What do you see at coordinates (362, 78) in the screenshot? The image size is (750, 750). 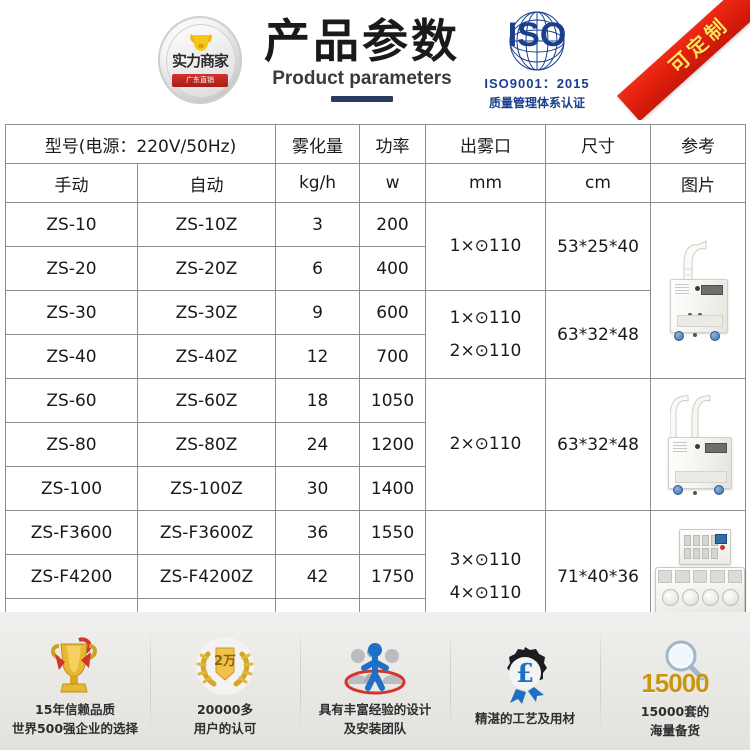 I see `page-title-en: Product parameters` at bounding box center [362, 78].